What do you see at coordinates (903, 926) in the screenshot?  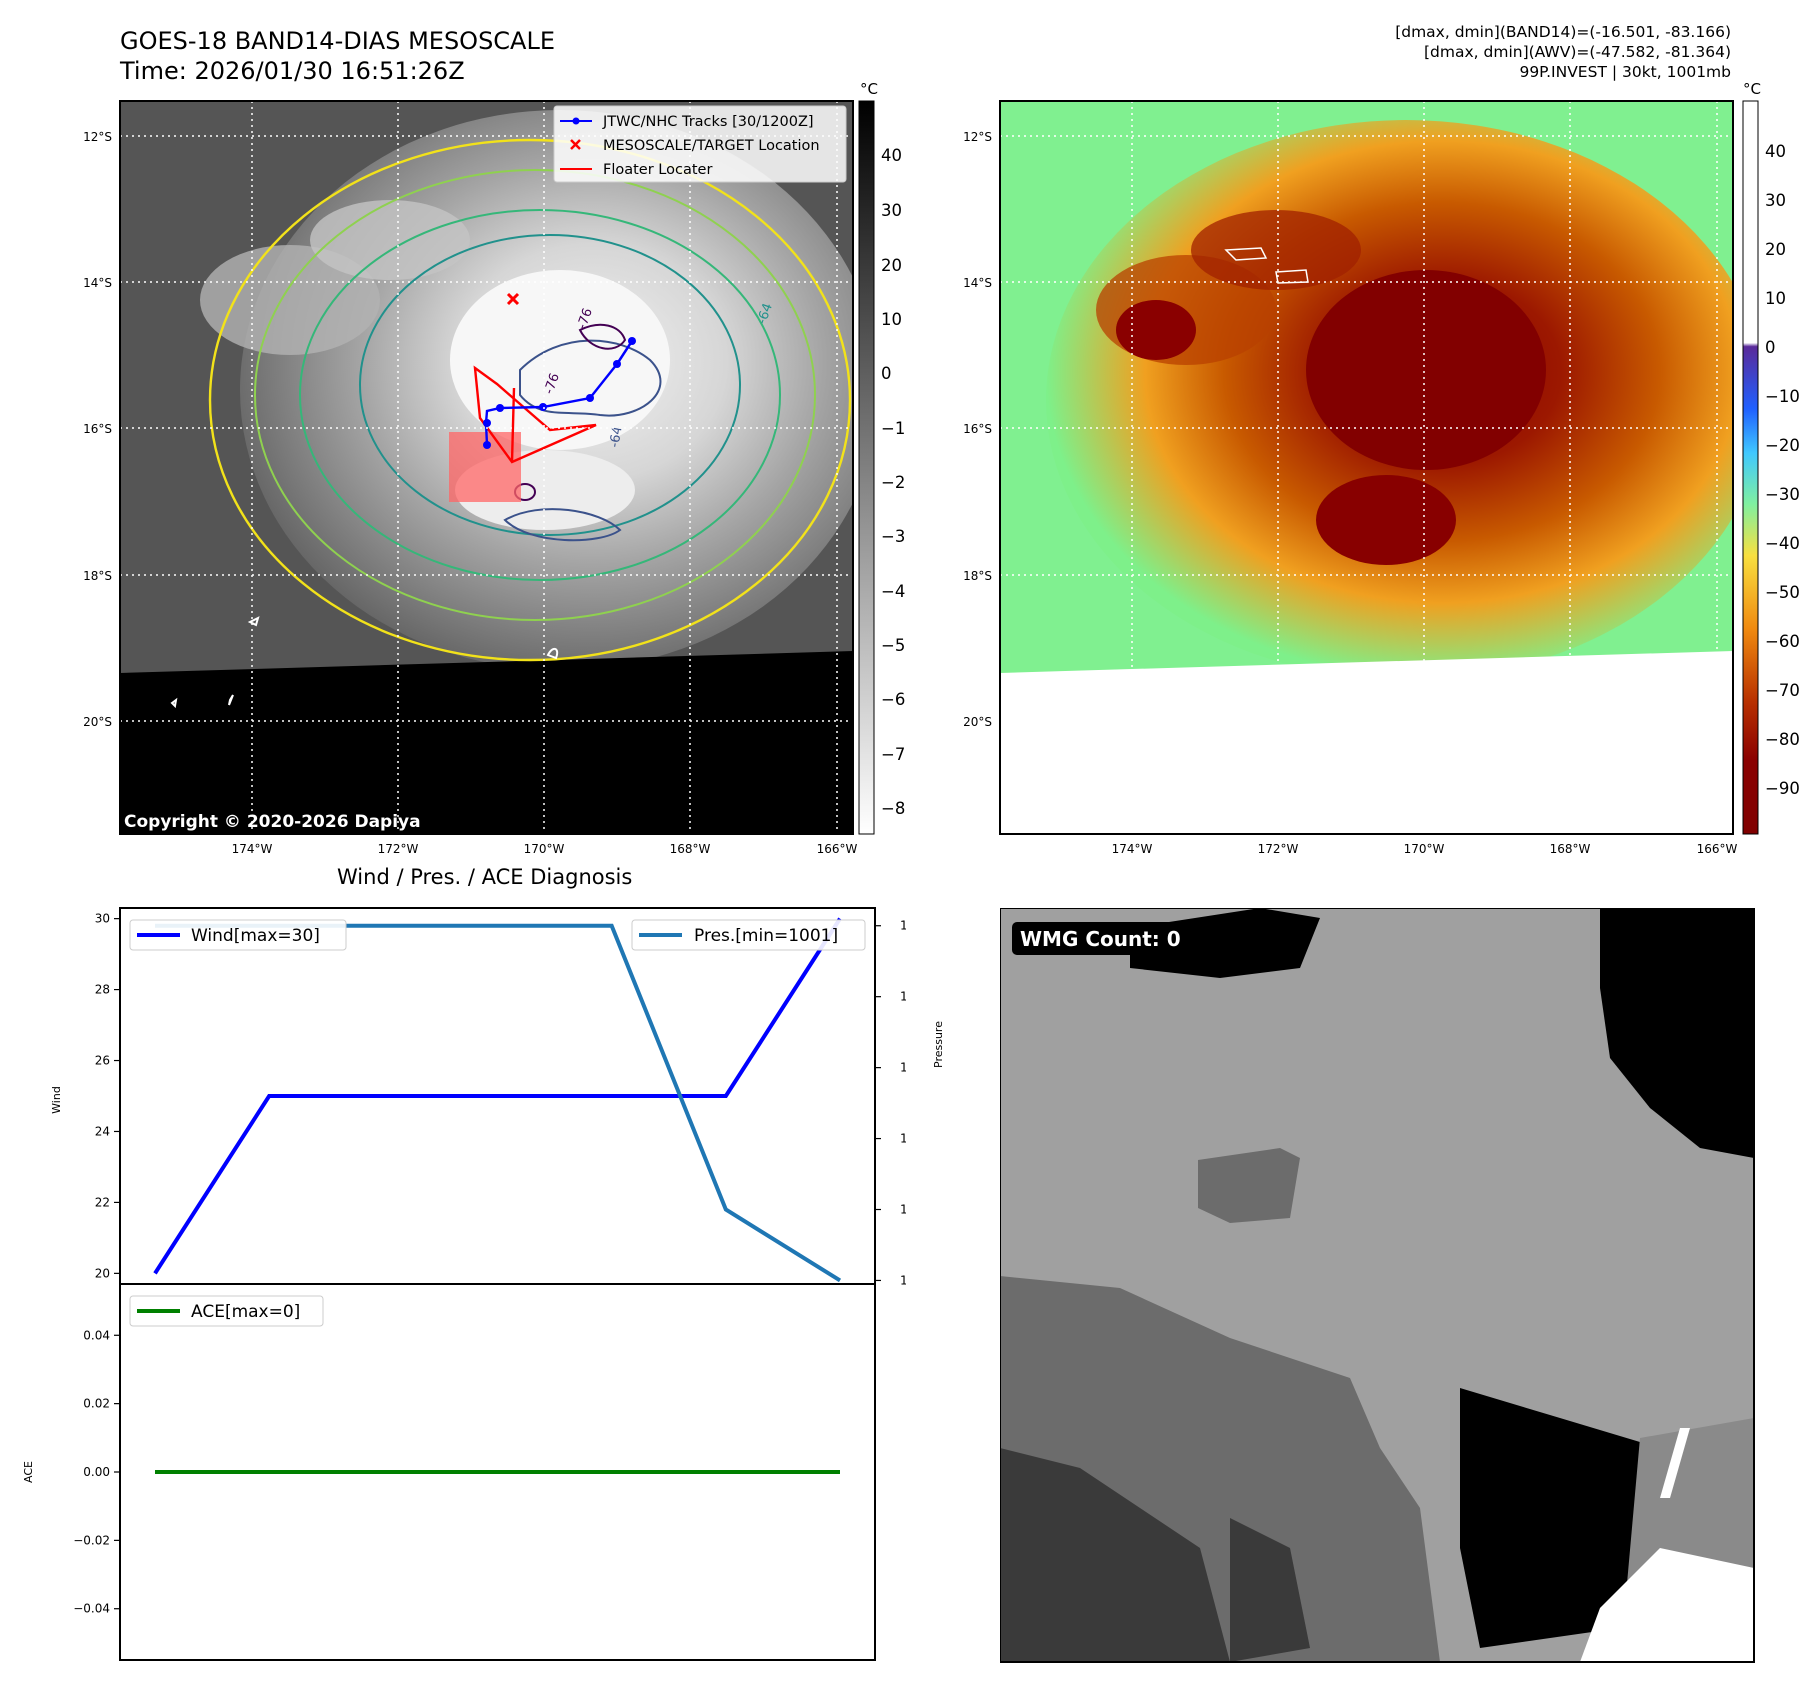 I see `pressure-tick-label: 1006` at bounding box center [903, 926].